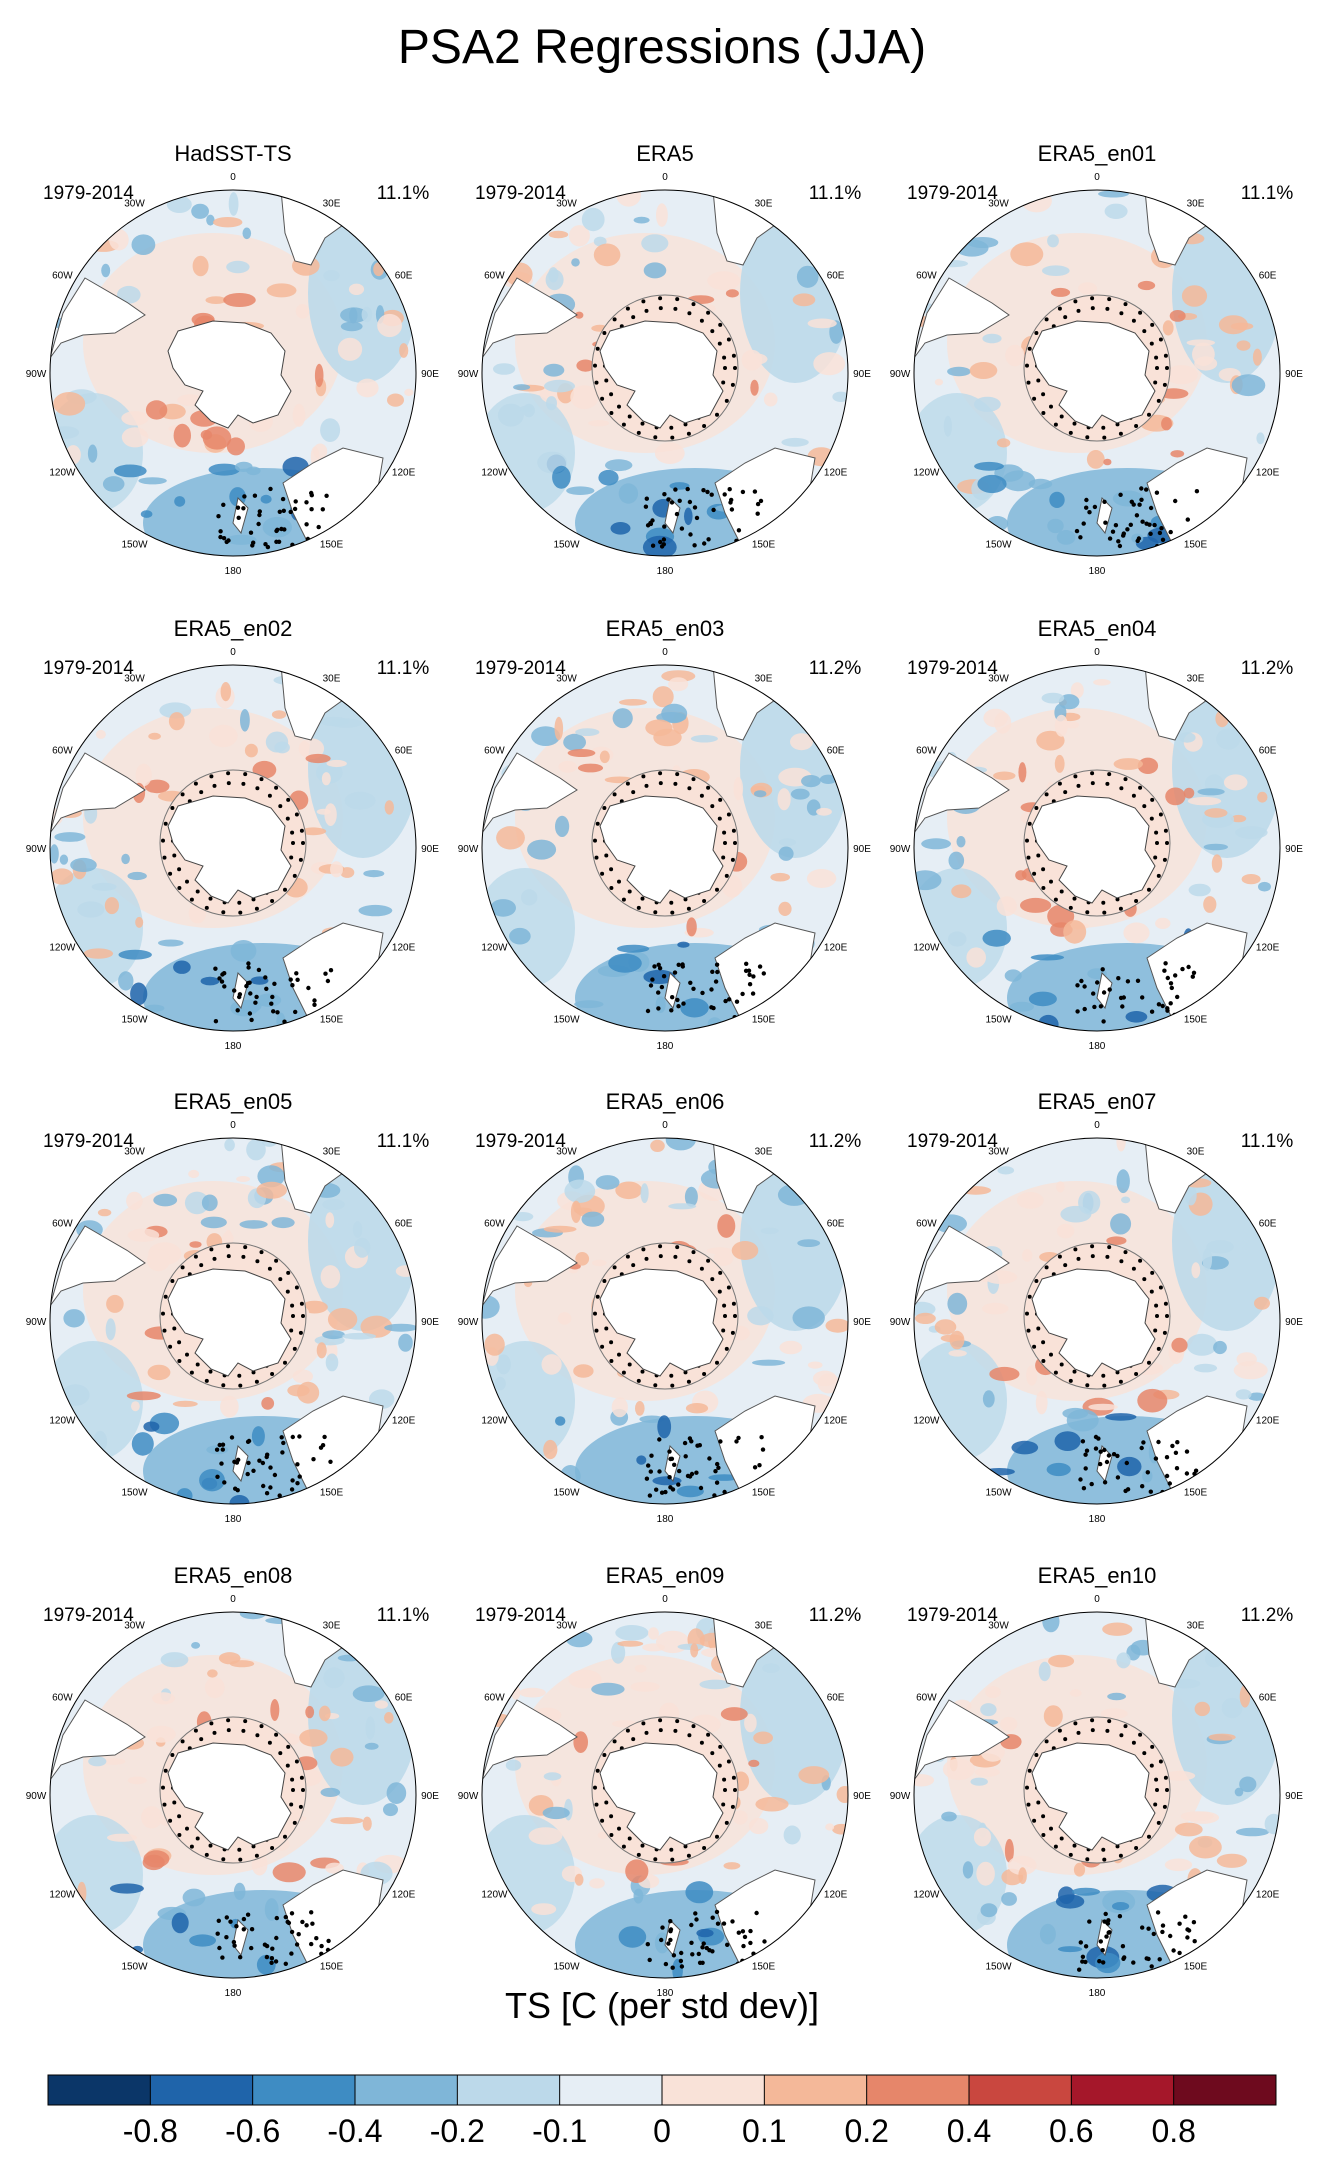  I want to click on figure-title: PSA2 Regressions (JJA), so click(662, 47).